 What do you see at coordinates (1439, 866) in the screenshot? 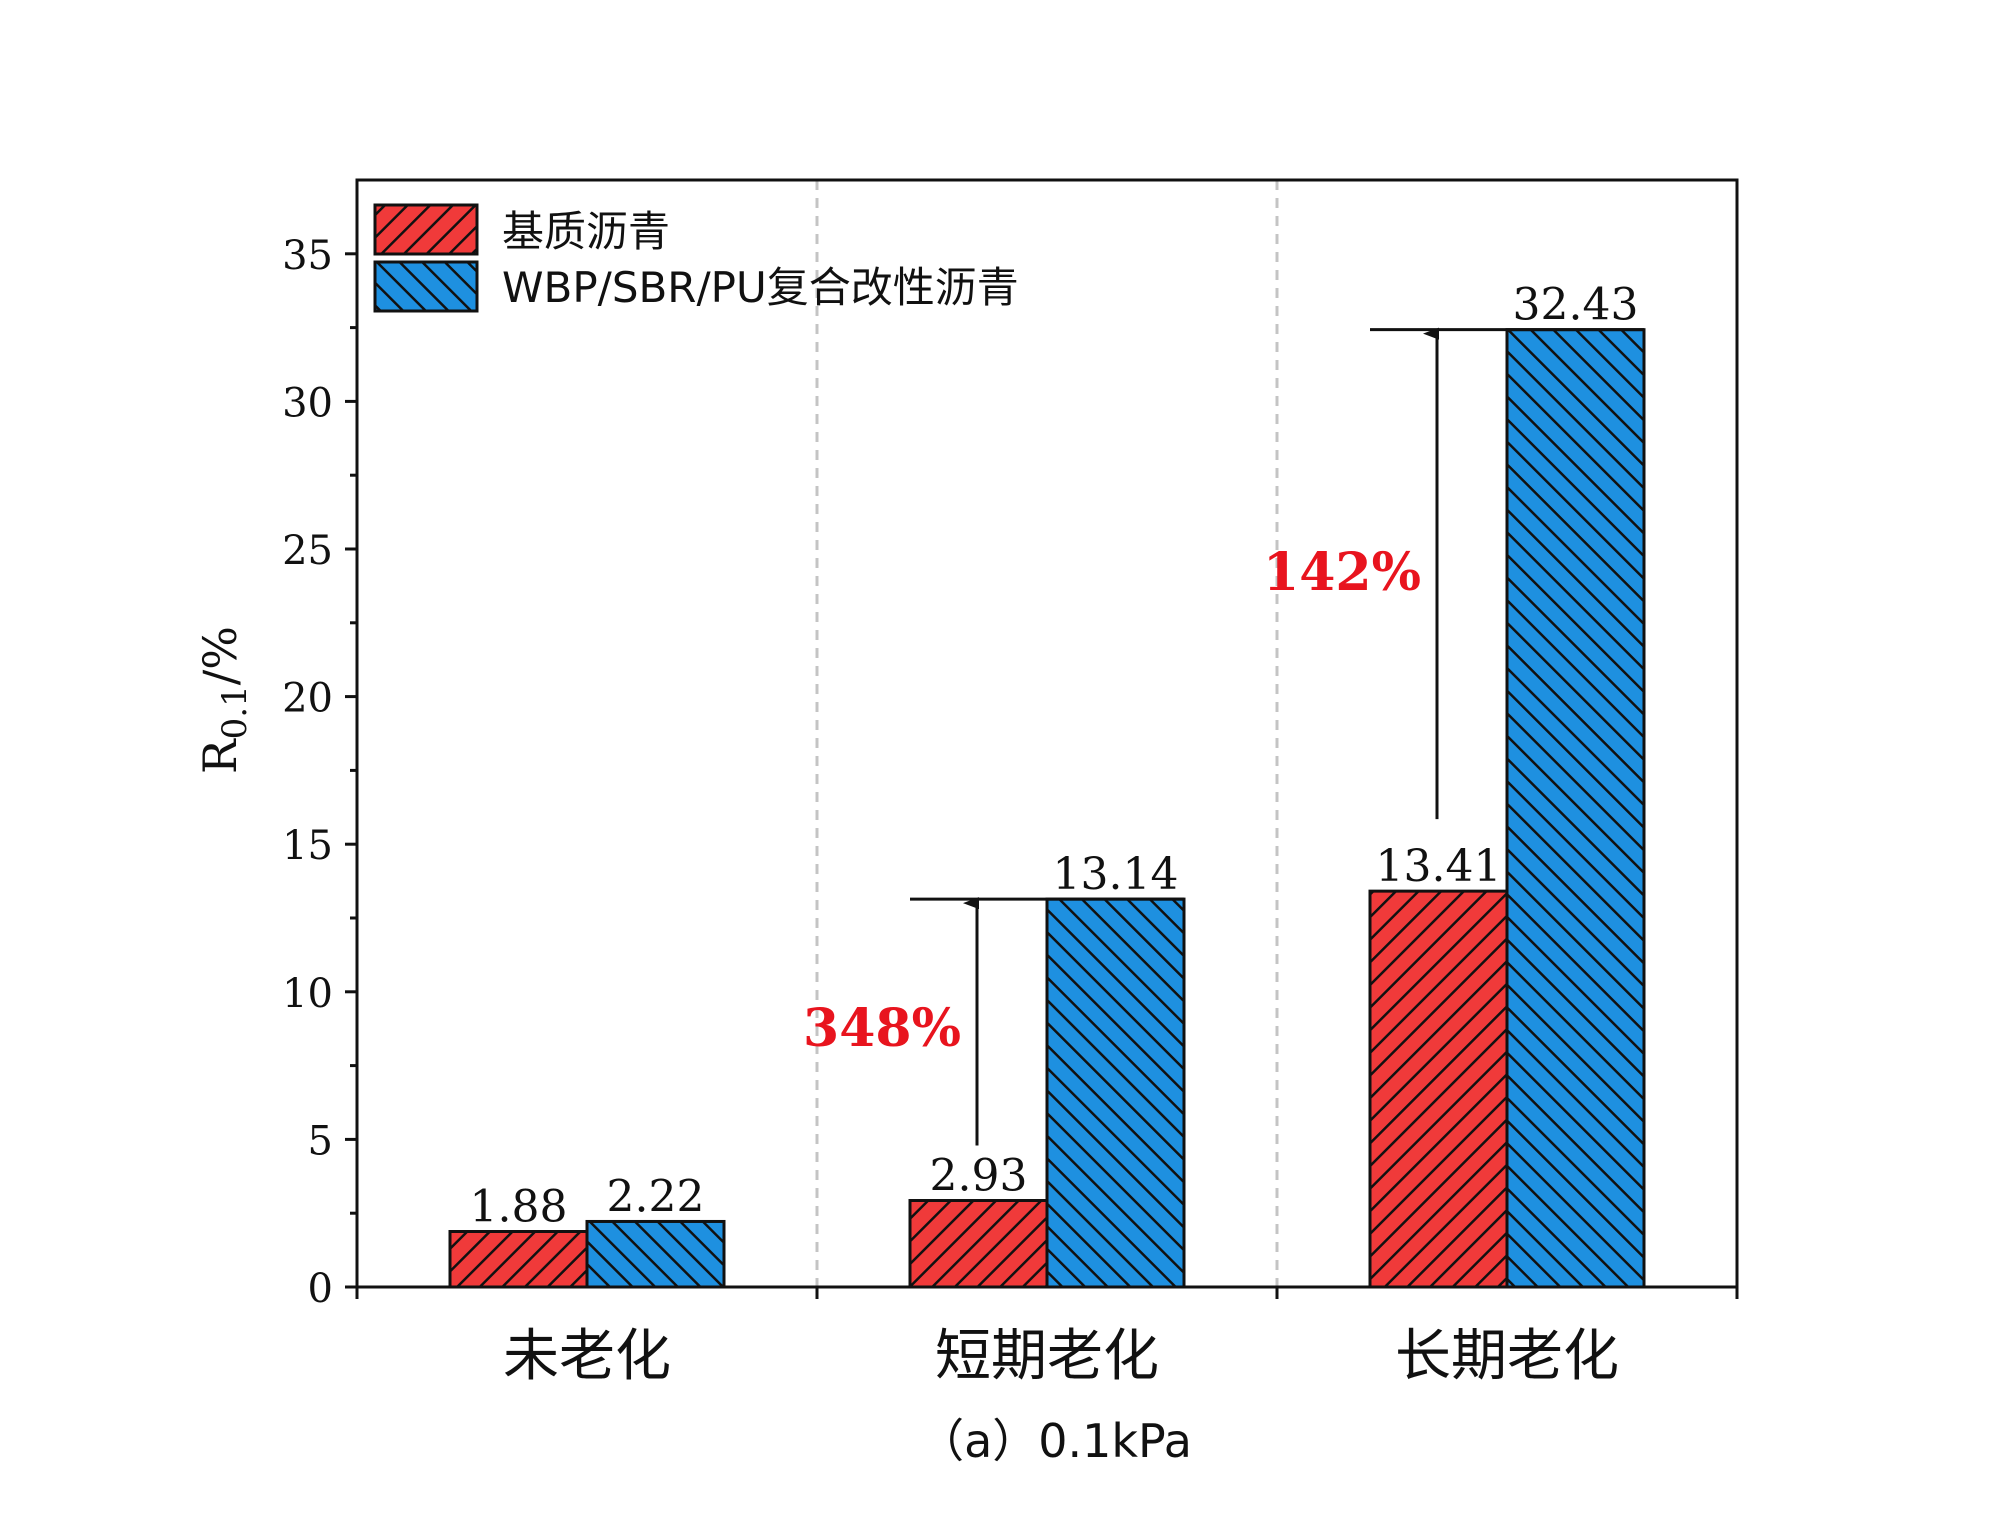
I see `bar-value-label: 13.41` at bounding box center [1439, 866].